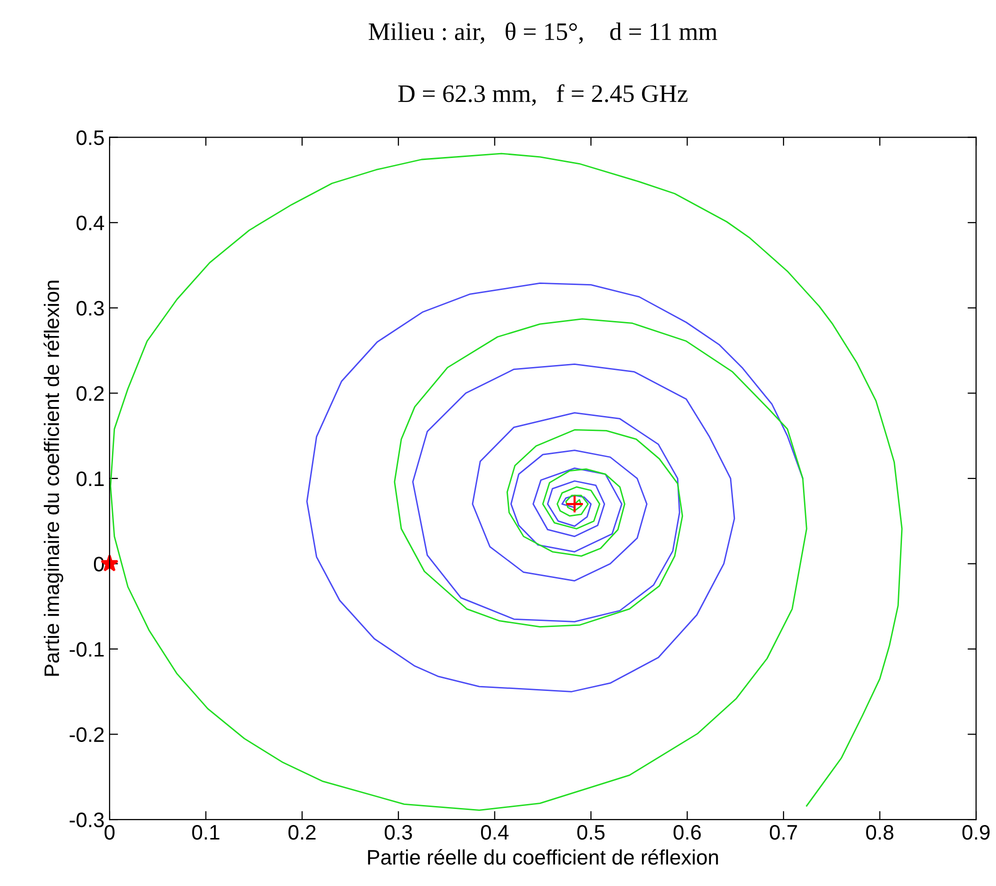  Describe the element at coordinates (687, 832) in the screenshot. I see `x-tick-label: 0.6` at that location.